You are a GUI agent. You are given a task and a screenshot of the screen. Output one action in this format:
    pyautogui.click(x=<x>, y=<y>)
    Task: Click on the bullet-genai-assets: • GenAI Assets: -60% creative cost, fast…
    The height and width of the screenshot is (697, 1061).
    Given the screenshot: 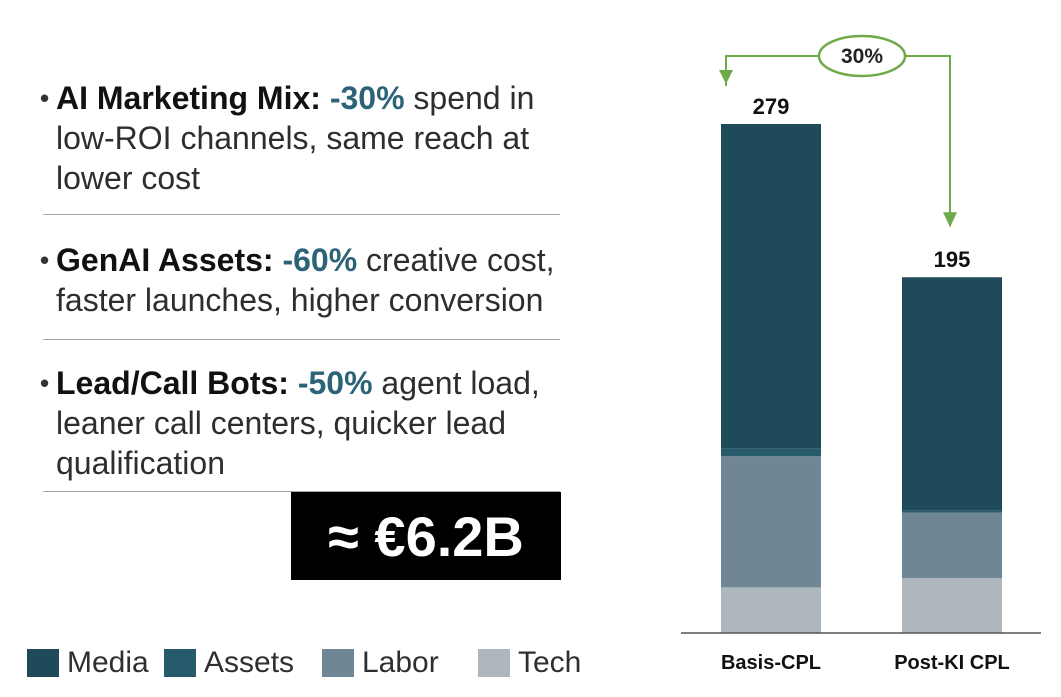 What is the action you would take?
    pyautogui.click(x=305, y=280)
    